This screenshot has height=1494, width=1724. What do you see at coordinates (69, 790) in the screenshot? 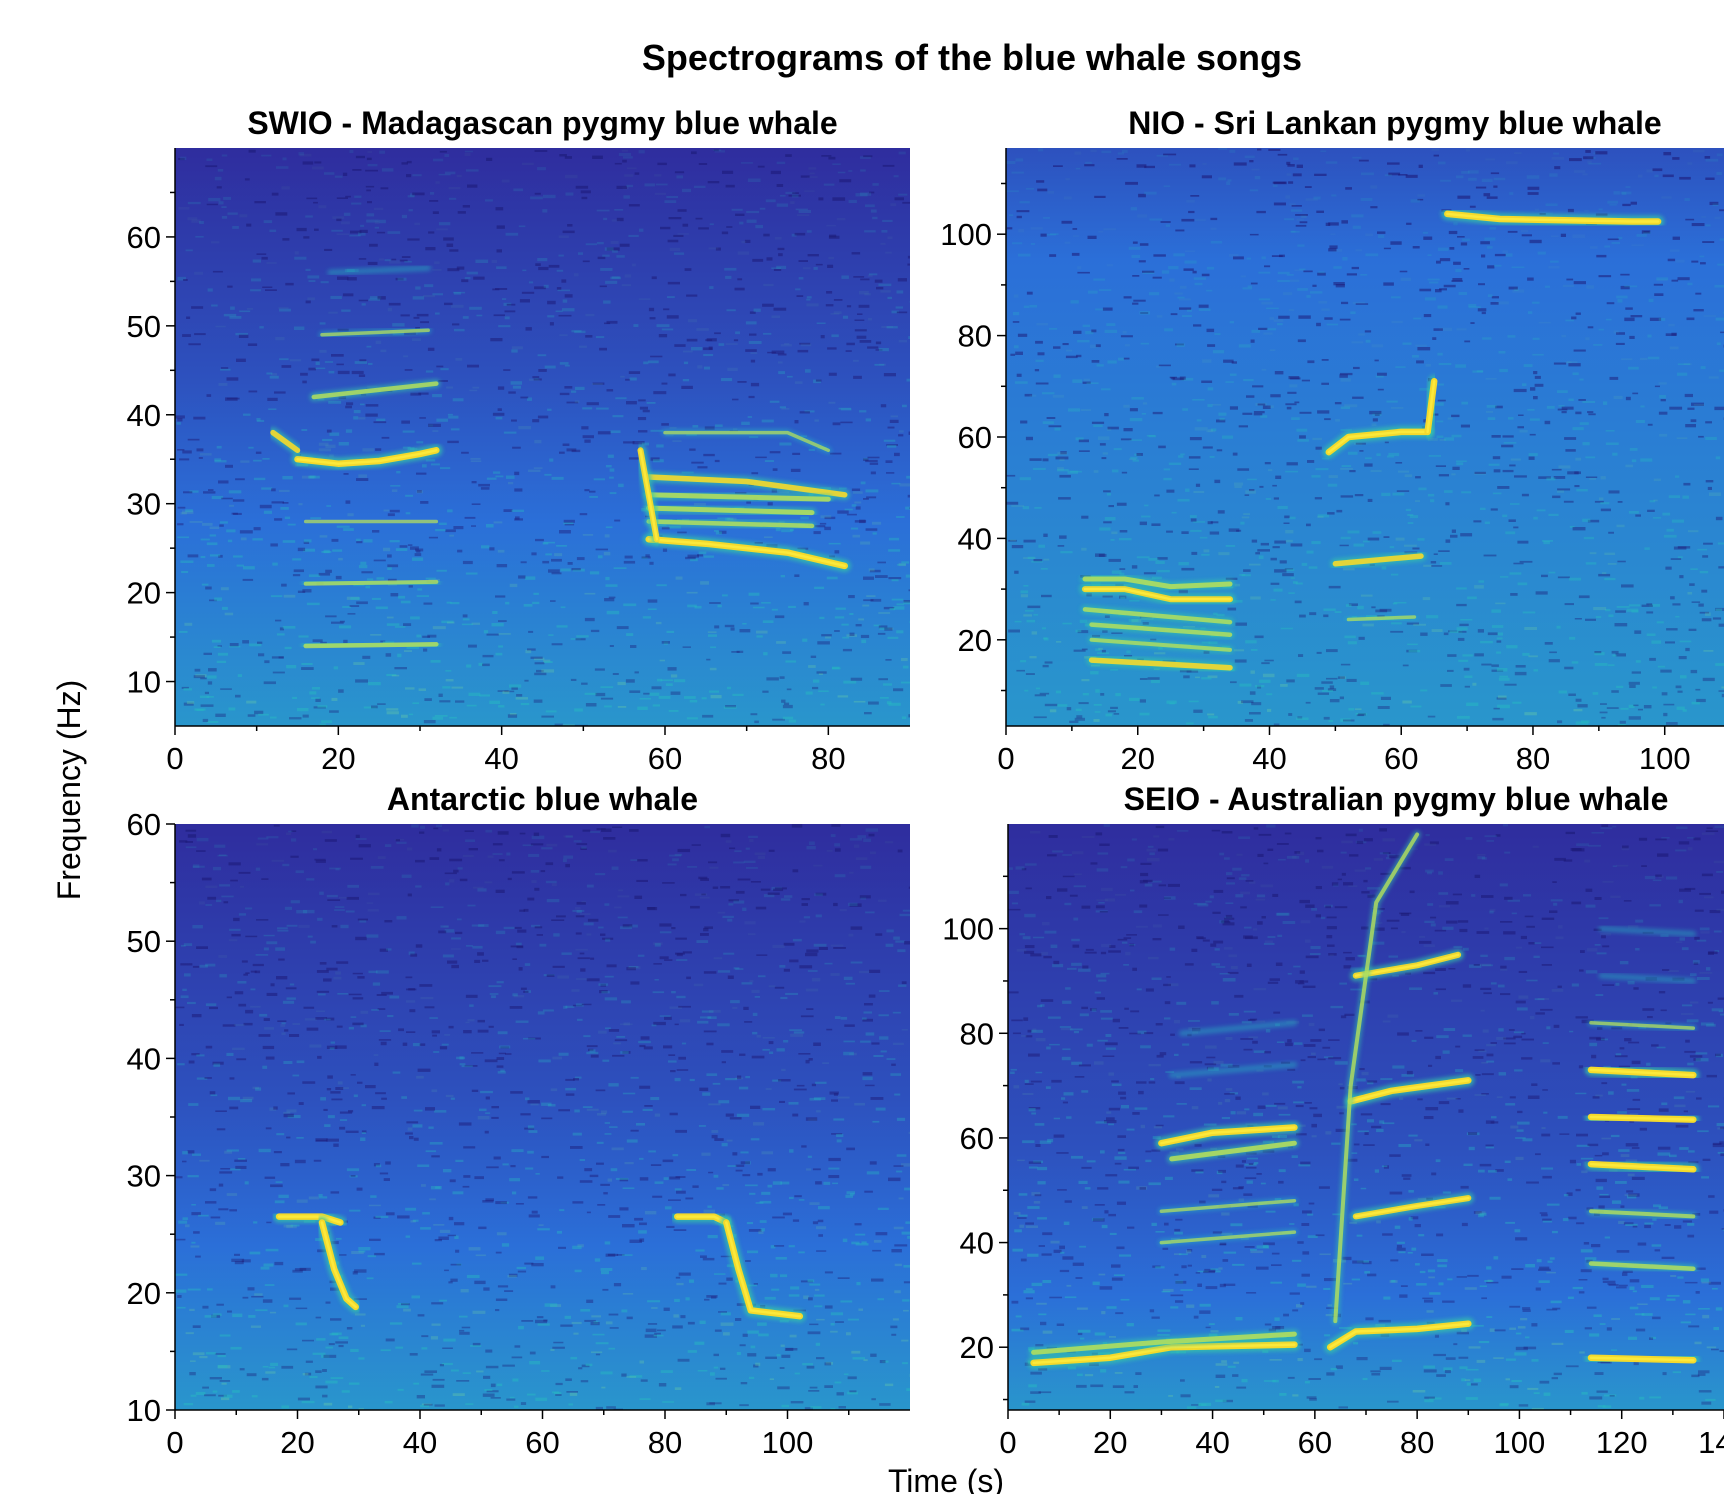
I see `y-axis-label: Frequency (Hz)` at bounding box center [69, 790].